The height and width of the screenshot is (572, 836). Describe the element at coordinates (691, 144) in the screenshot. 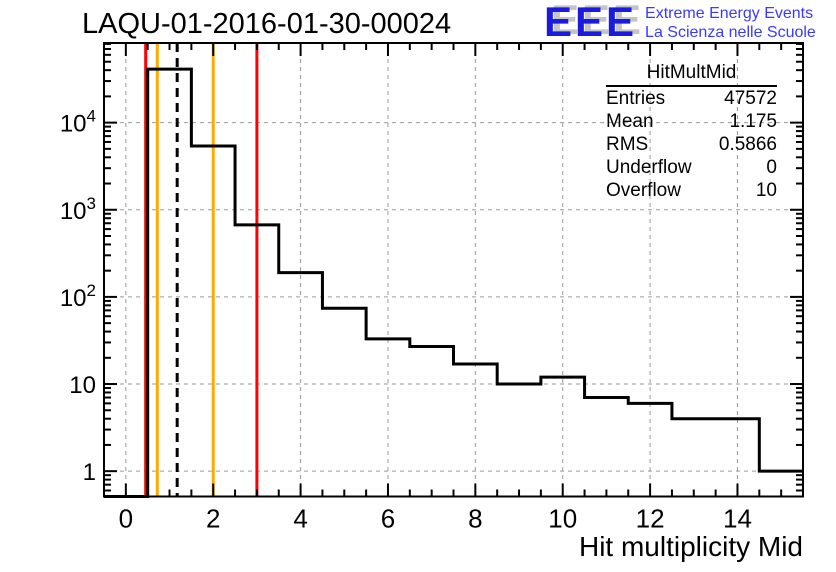

I see `stats-row-rms: RMS 0.5866` at that location.